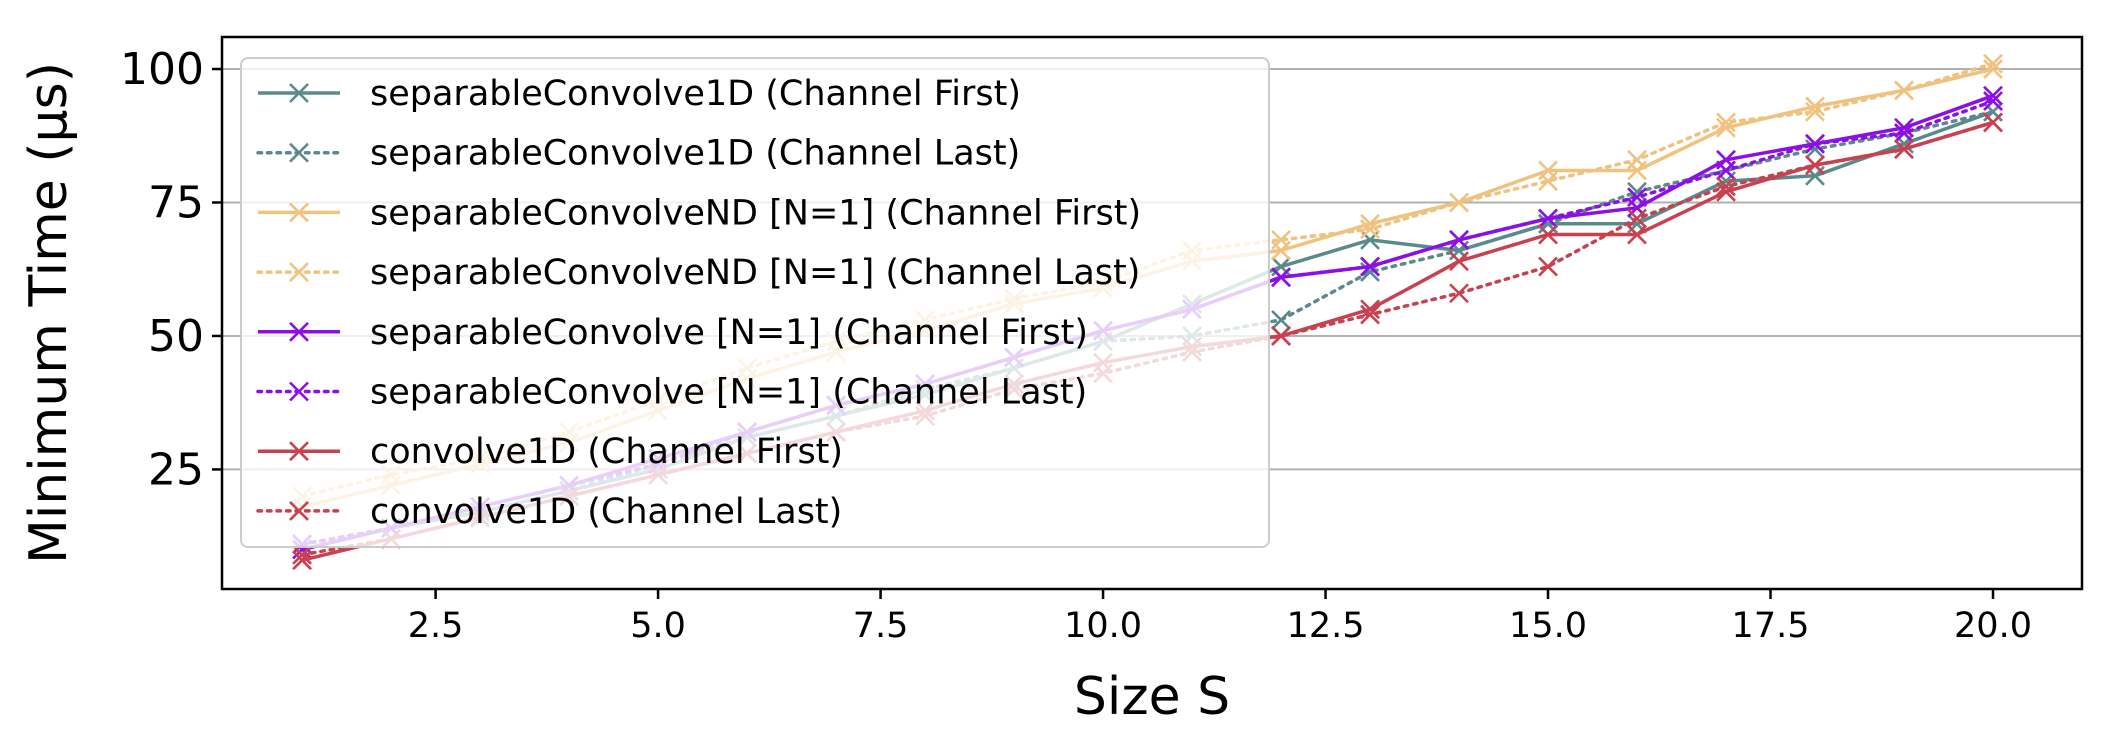 This screenshot has height=751, width=2105. I want to click on y-tick-label: 100, so click(162, 69).